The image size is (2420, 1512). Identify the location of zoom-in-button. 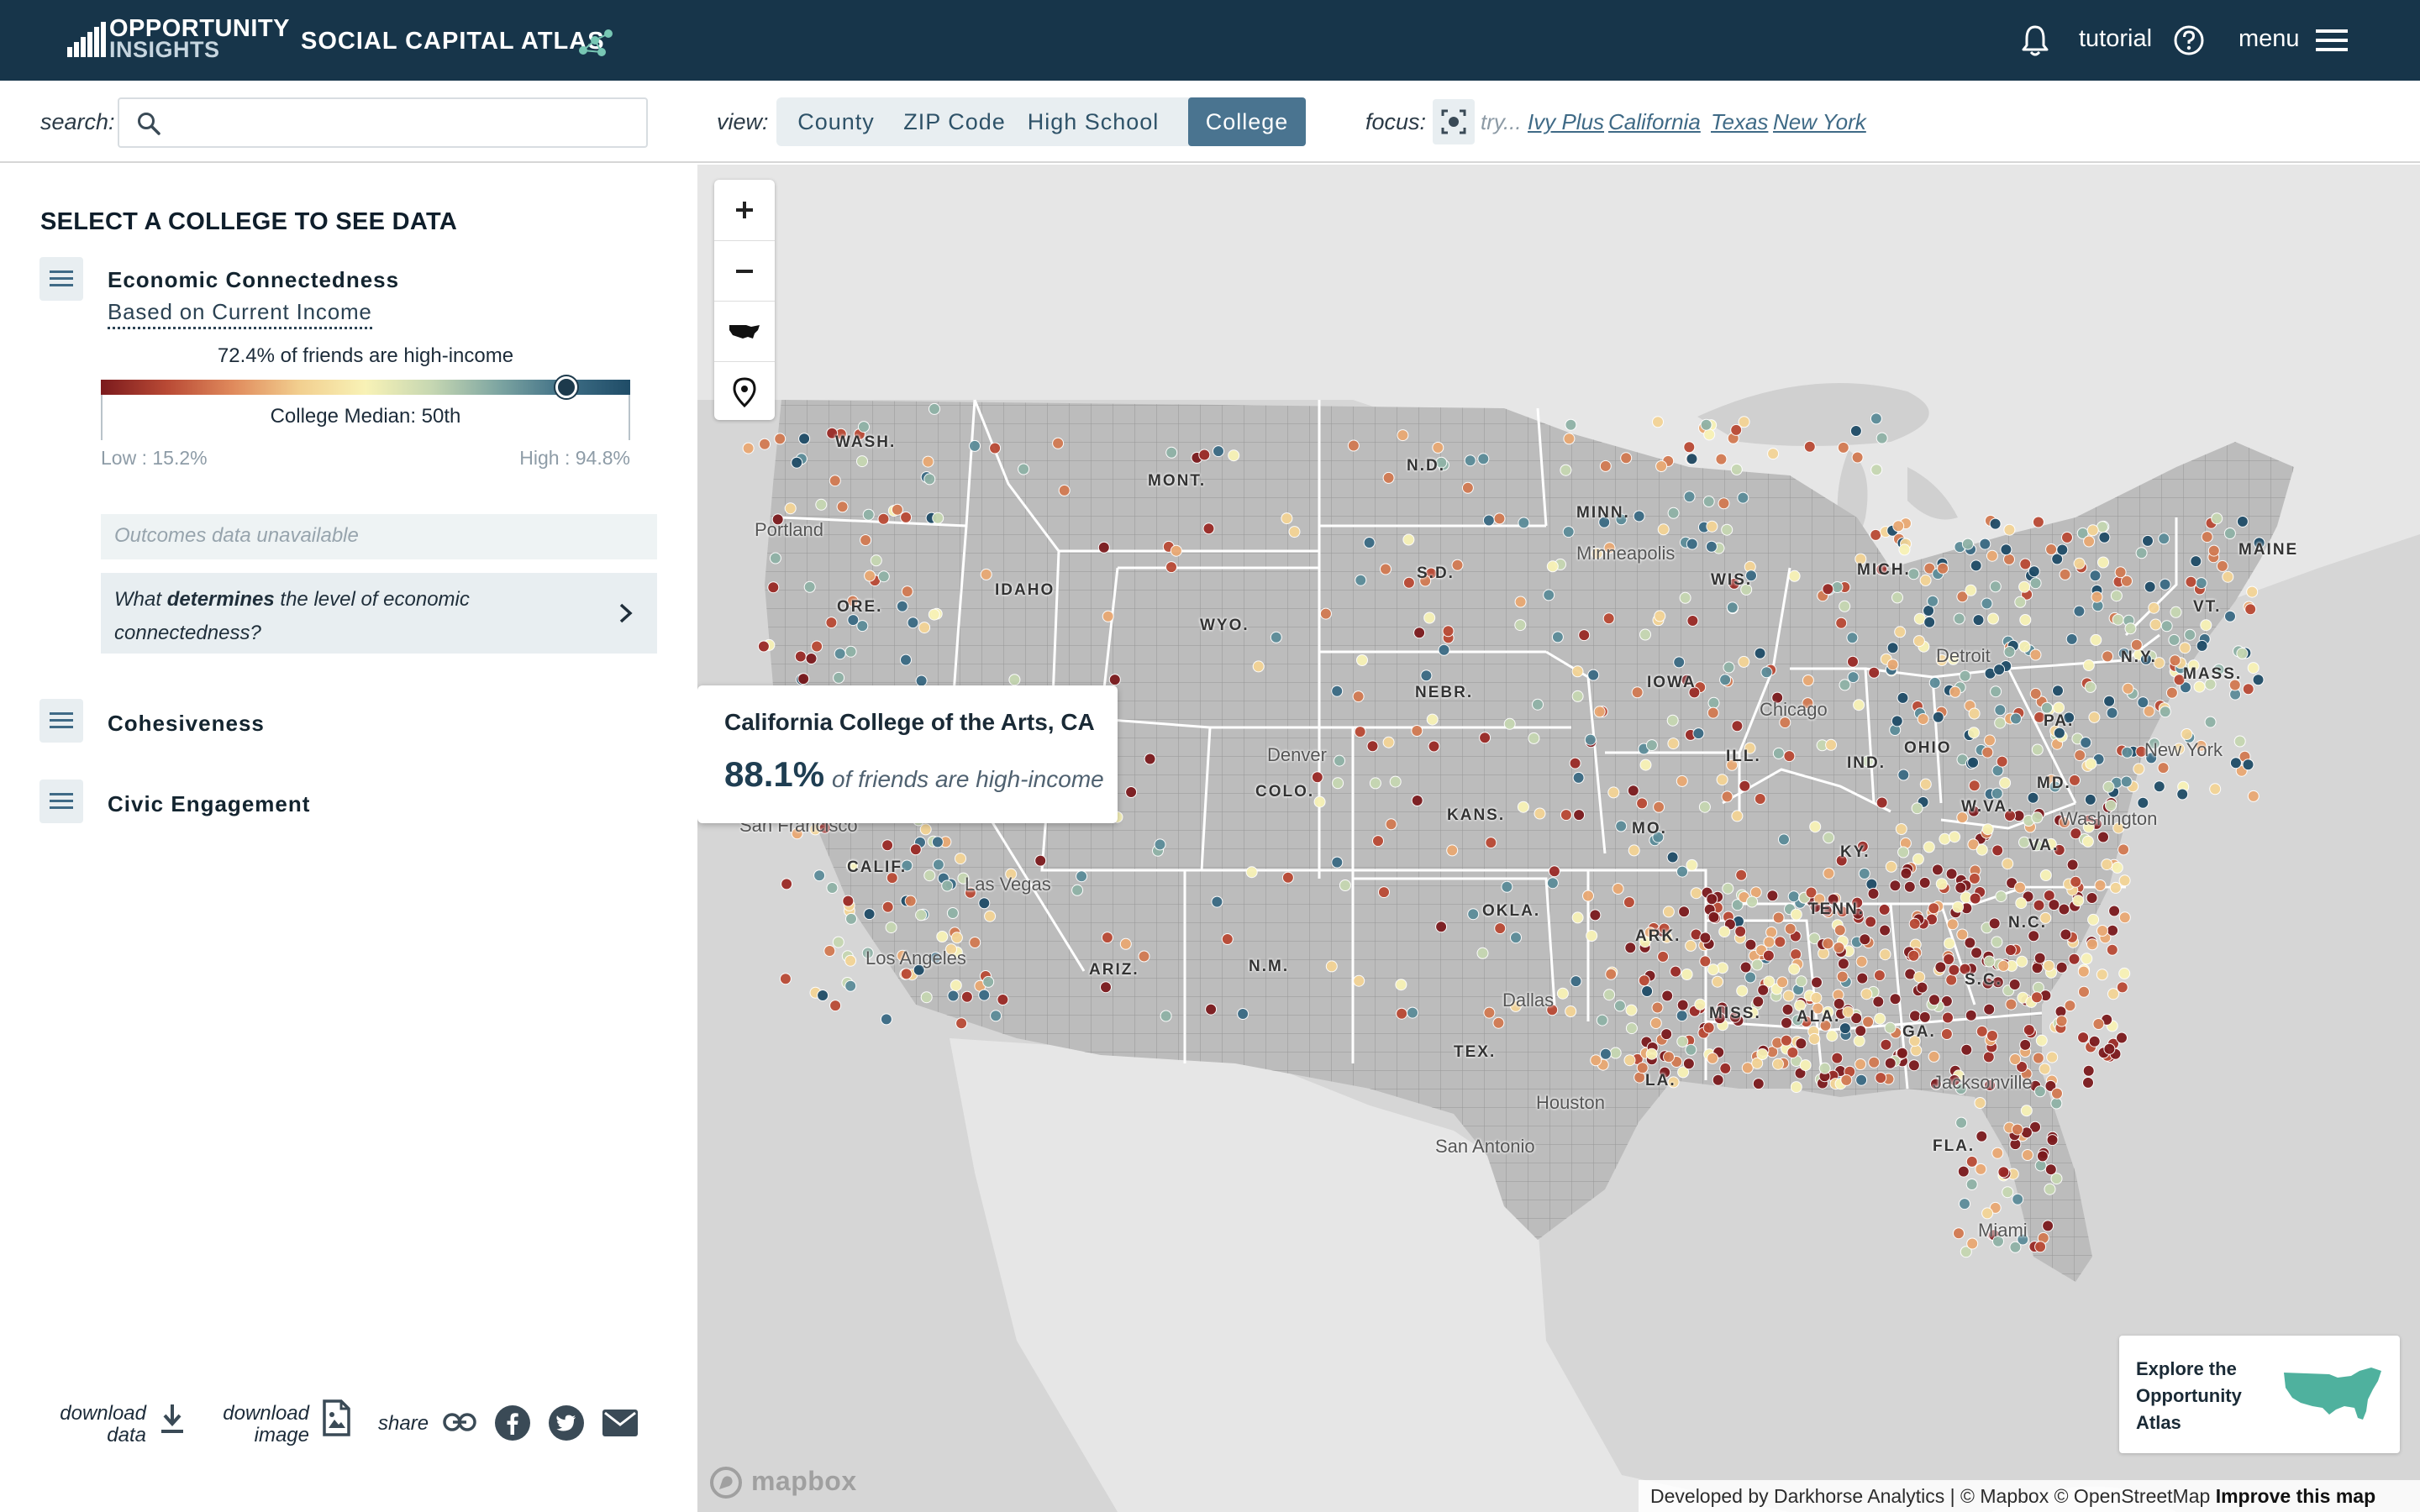
(744, 210).